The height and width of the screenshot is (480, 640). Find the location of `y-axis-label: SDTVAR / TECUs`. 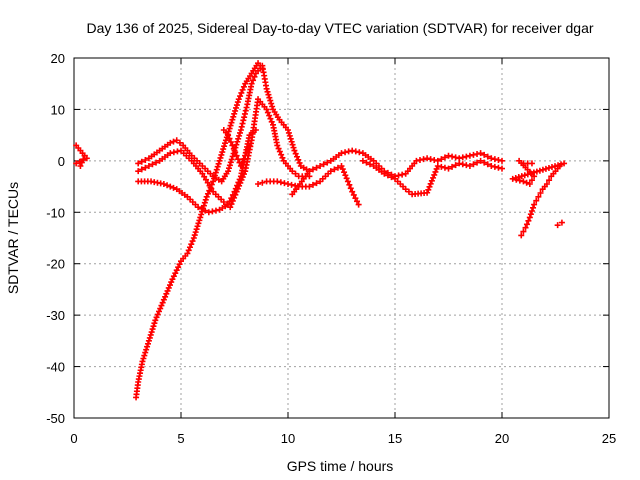

y-axis-label: SDTVAR / TECUs is located at coordinates (13, 238).